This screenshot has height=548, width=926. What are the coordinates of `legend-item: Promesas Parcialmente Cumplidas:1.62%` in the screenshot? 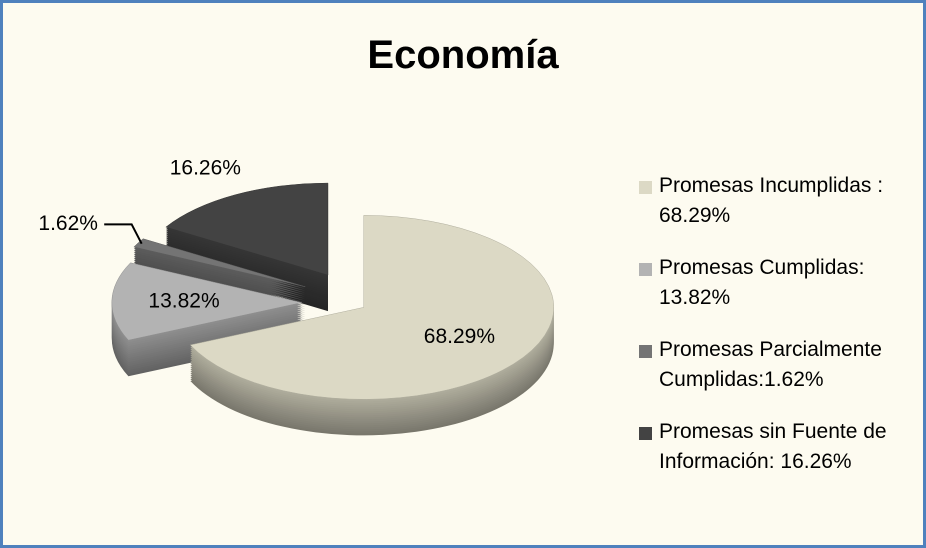 It's located at (781, 376).